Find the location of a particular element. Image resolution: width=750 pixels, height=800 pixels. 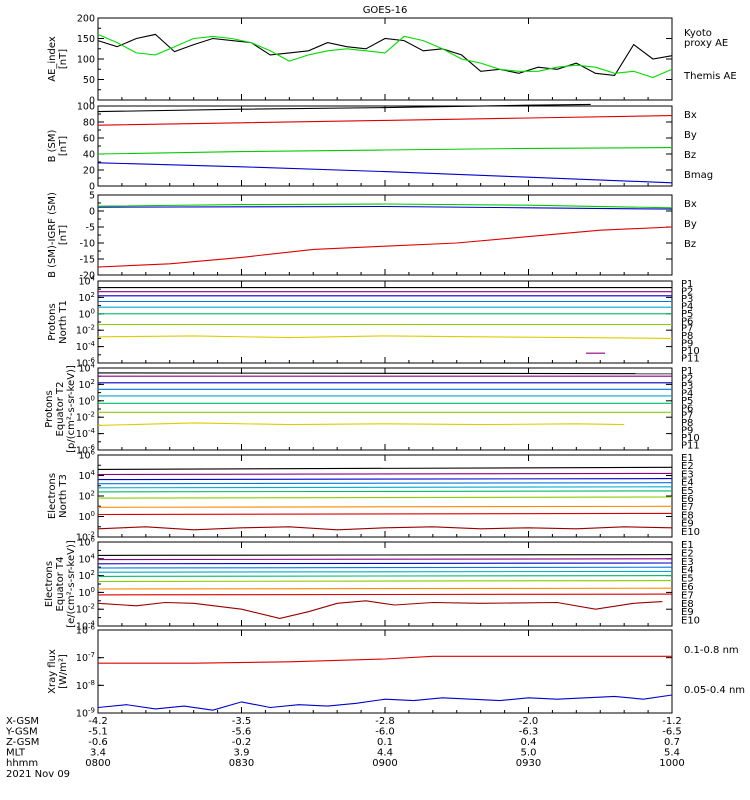

legend-p9: P9 is located at coordinates (687, 431).